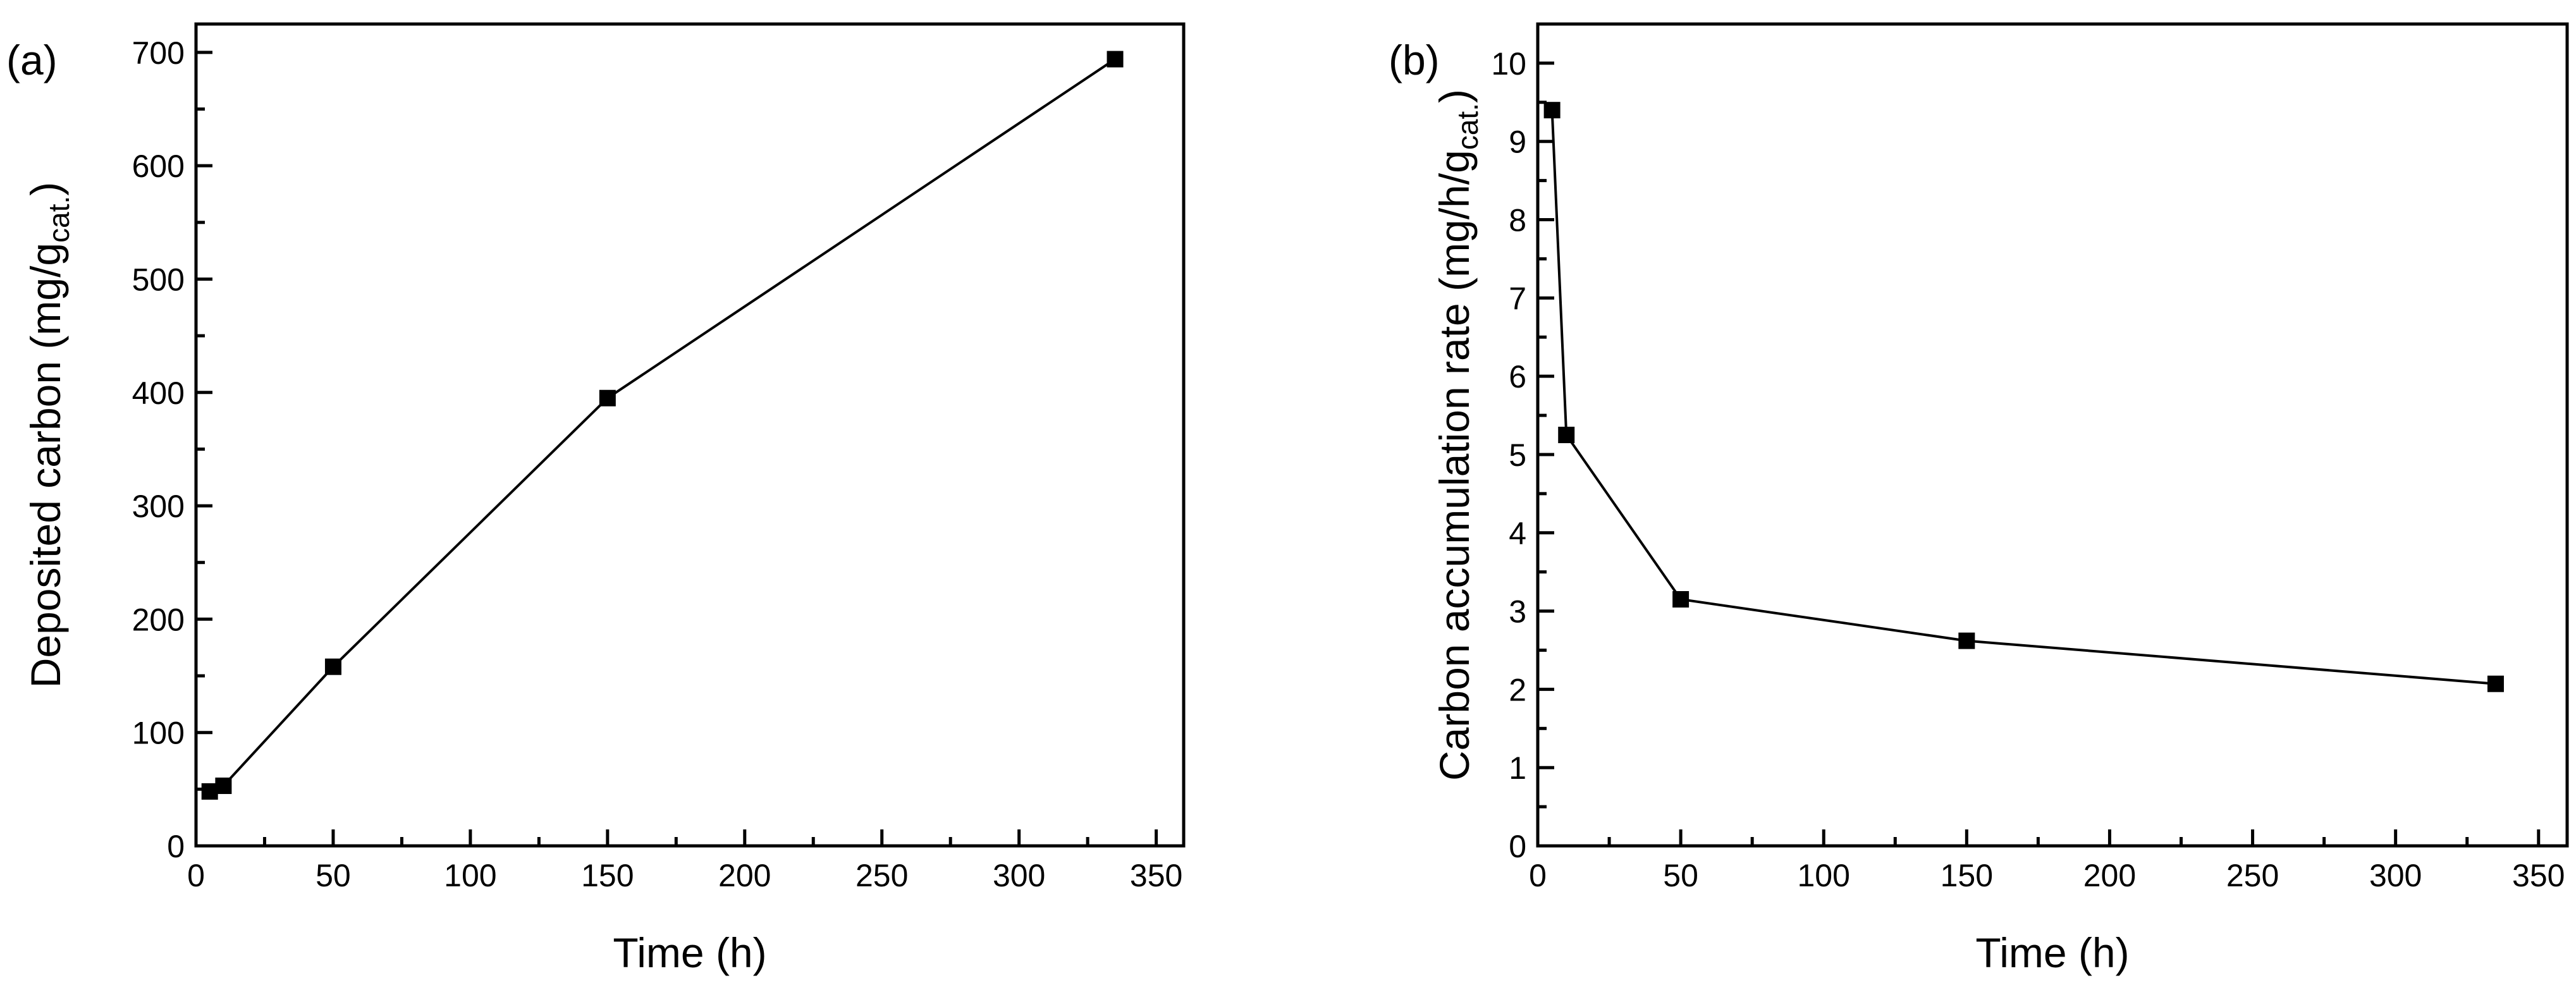 This screenshot has width=2576, height=990. Describe the element at coordinates (158, 166) in the screenshot. I see `y-tick-label: 600` at that location.